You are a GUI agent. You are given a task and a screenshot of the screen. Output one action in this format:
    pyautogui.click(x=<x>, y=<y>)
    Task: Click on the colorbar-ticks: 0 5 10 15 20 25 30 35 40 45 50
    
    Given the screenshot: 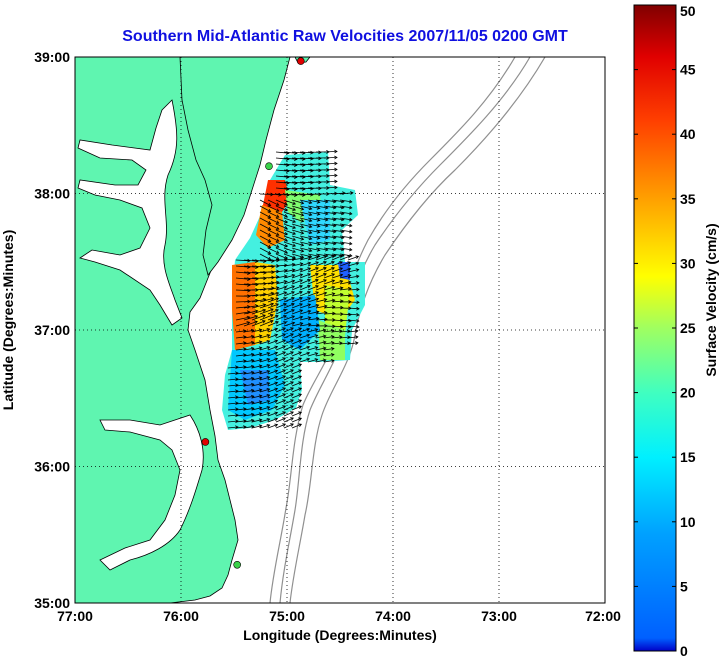 What is the action you would take?
    pyautogui.click(x=665, y=331)
    